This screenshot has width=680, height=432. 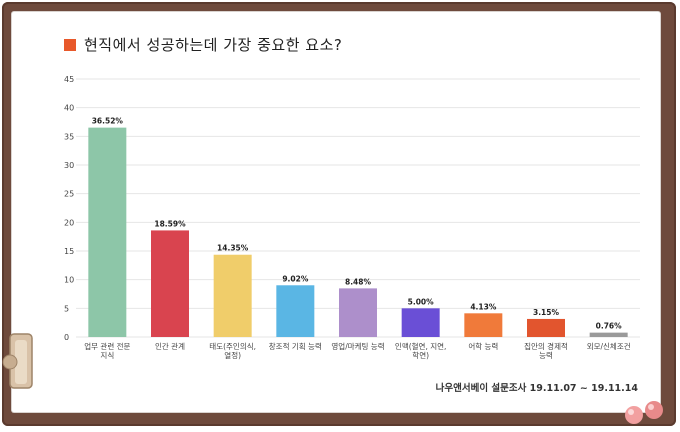 What do you see at coordinates (420, 346) in the screenshot?
I see `x-tick-label: 인맥(혈연, 지연,` at bounding box center [420, 346].